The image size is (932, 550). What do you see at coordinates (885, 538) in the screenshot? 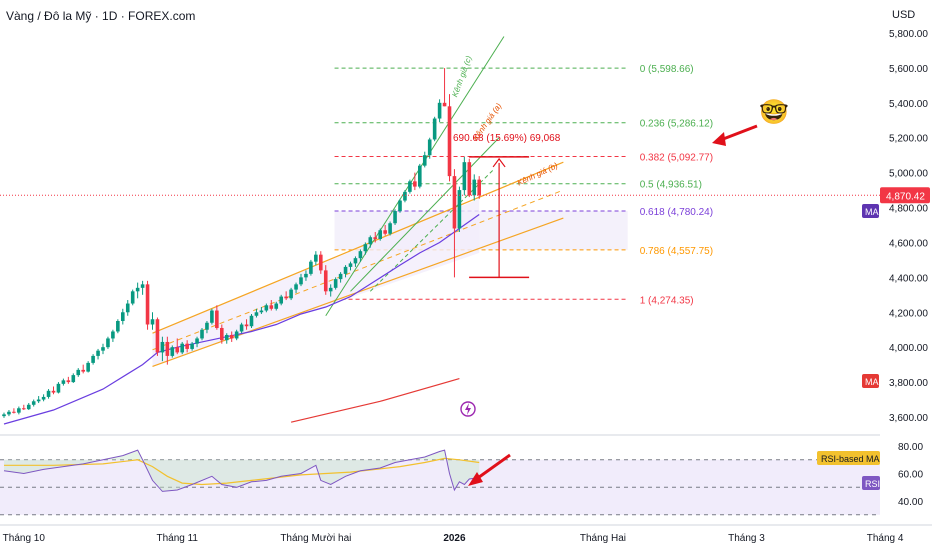
I see `time-axis-label: Tháng 4` at bounding box center [885, 538].